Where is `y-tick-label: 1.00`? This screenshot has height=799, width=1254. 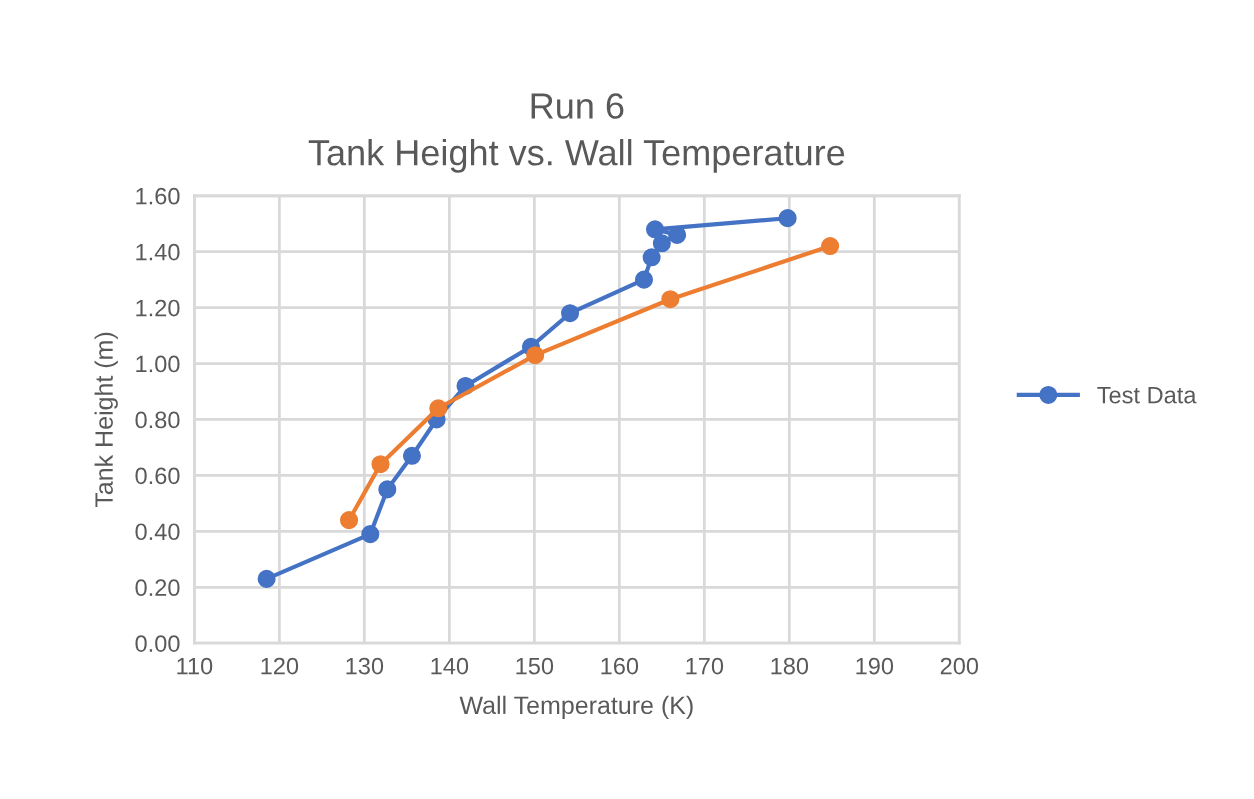 y-tick-label: 1.00 is located at coordinates (158, 364).